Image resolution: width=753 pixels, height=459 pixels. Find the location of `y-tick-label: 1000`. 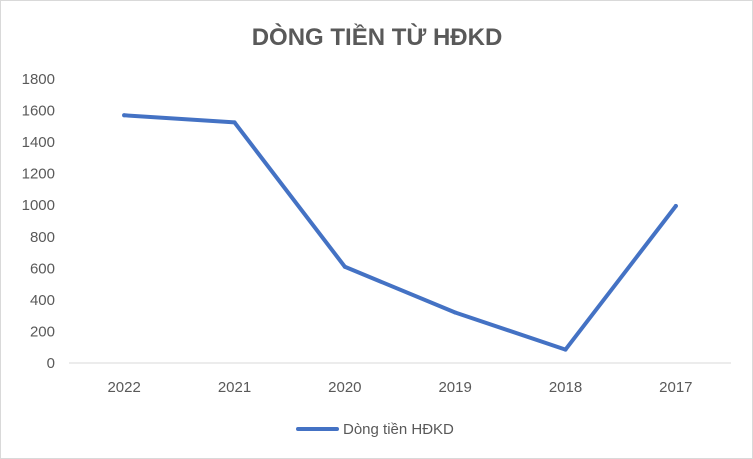

y-tick-label: 1000 is located at coordinates (38, 205).